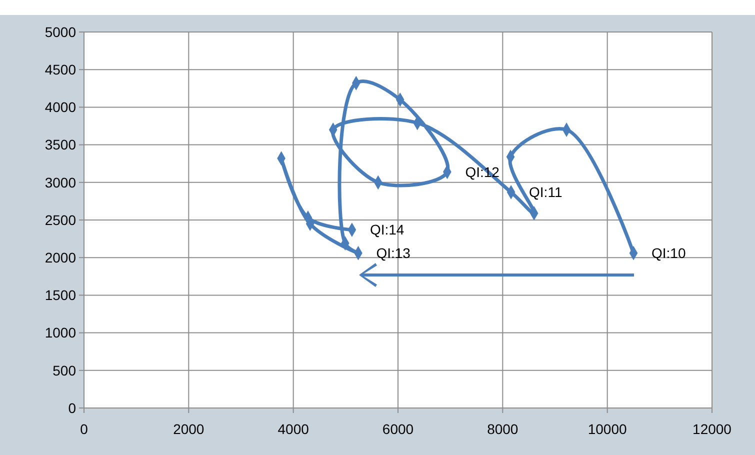 Image resolution: width=755 pixels, height=455 pixels. What do you see at coordinates (669, 252) in the screenshot?
I see `annotation: QI:10` at bounding box center [669, 252].